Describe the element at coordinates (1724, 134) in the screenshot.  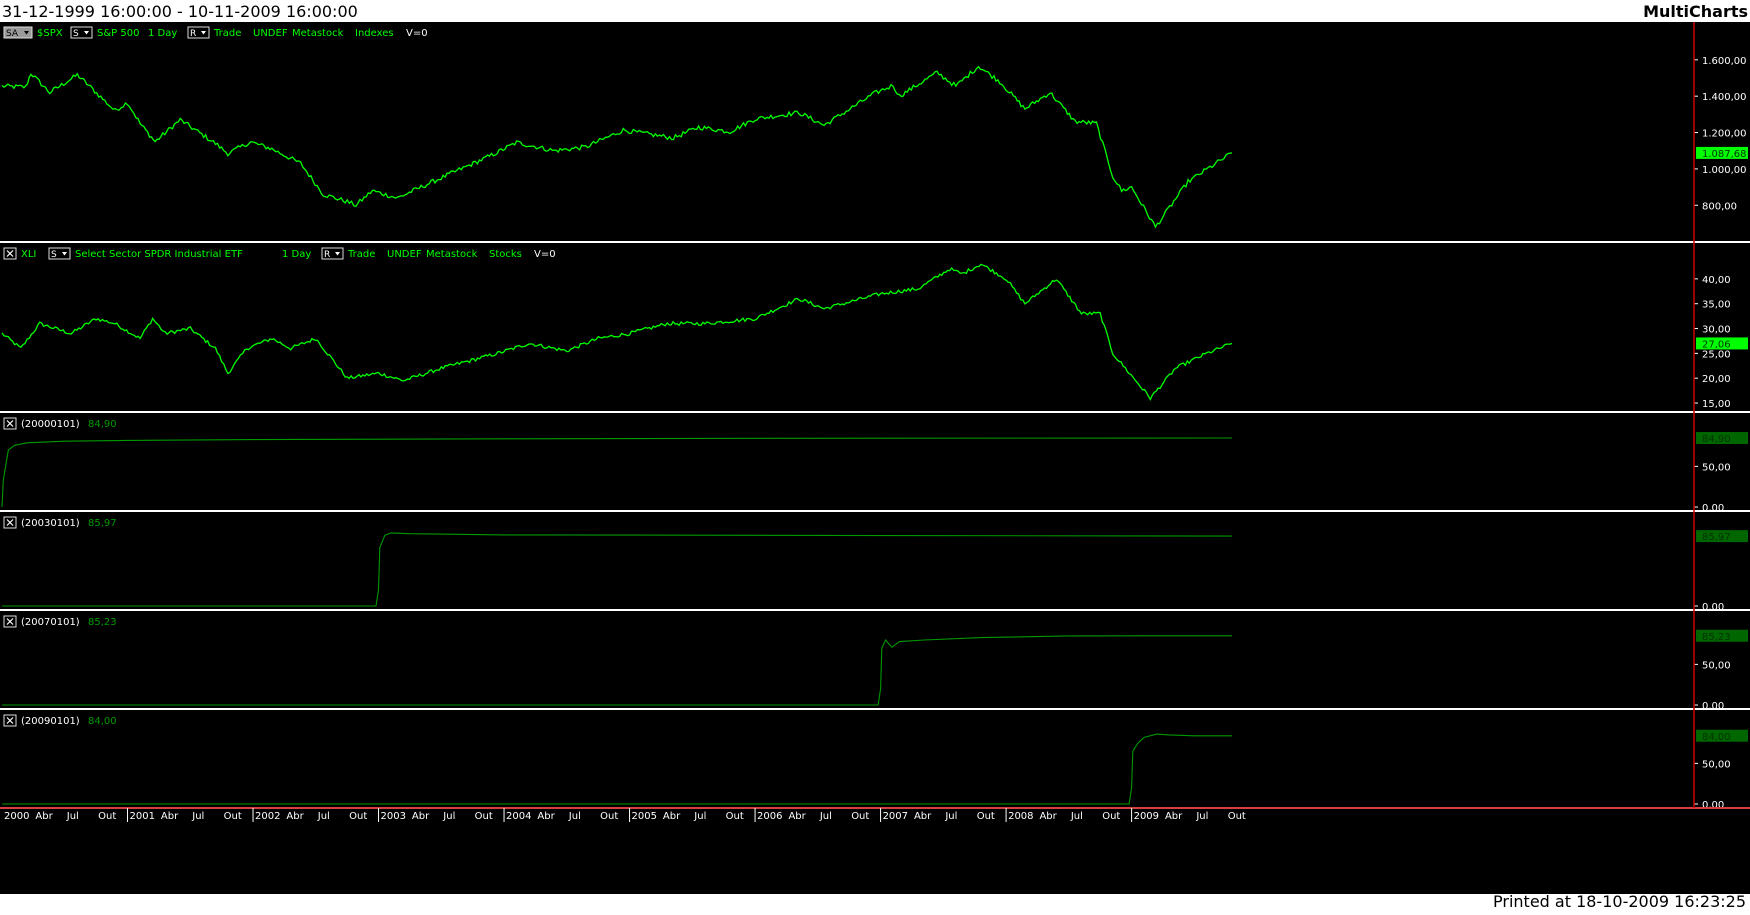
I see `y-tick-label: 1.200,00` at that location.